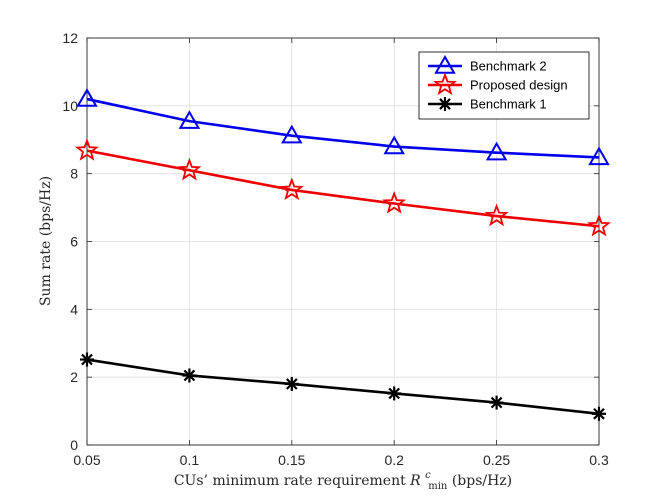 This screenshot has width=662, height=498. What do you see at coordinates (70, 106) in the screenshot?
I see `y-tick-label: 10` at bounding box center [70, 106].